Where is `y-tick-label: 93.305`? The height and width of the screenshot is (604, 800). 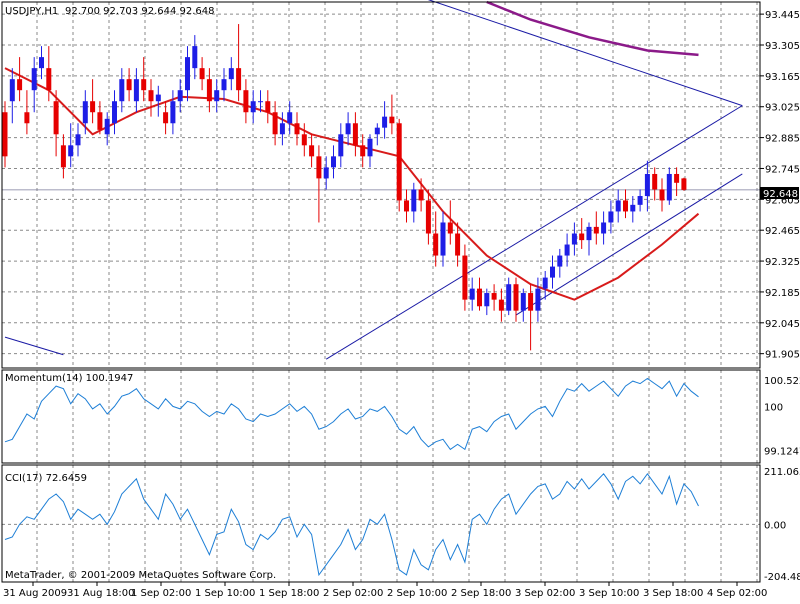 y-tick-label: 93.305 is located at coordinates (782, 46).